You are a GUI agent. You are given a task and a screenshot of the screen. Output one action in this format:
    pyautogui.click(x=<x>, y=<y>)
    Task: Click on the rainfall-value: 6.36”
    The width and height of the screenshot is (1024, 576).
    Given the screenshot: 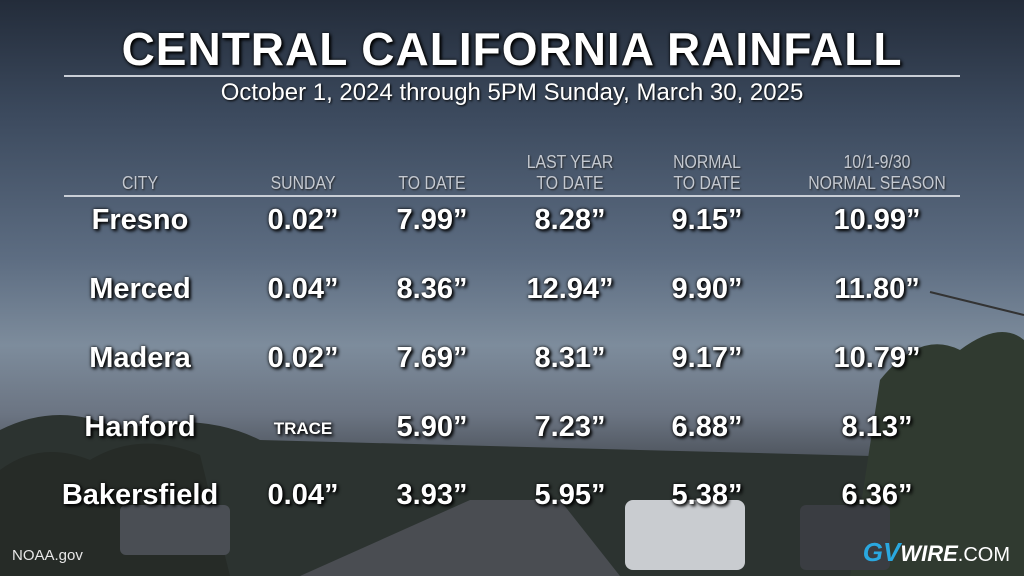 What is the action you would take?
    pyautogui.click(x=877, y=495)
    